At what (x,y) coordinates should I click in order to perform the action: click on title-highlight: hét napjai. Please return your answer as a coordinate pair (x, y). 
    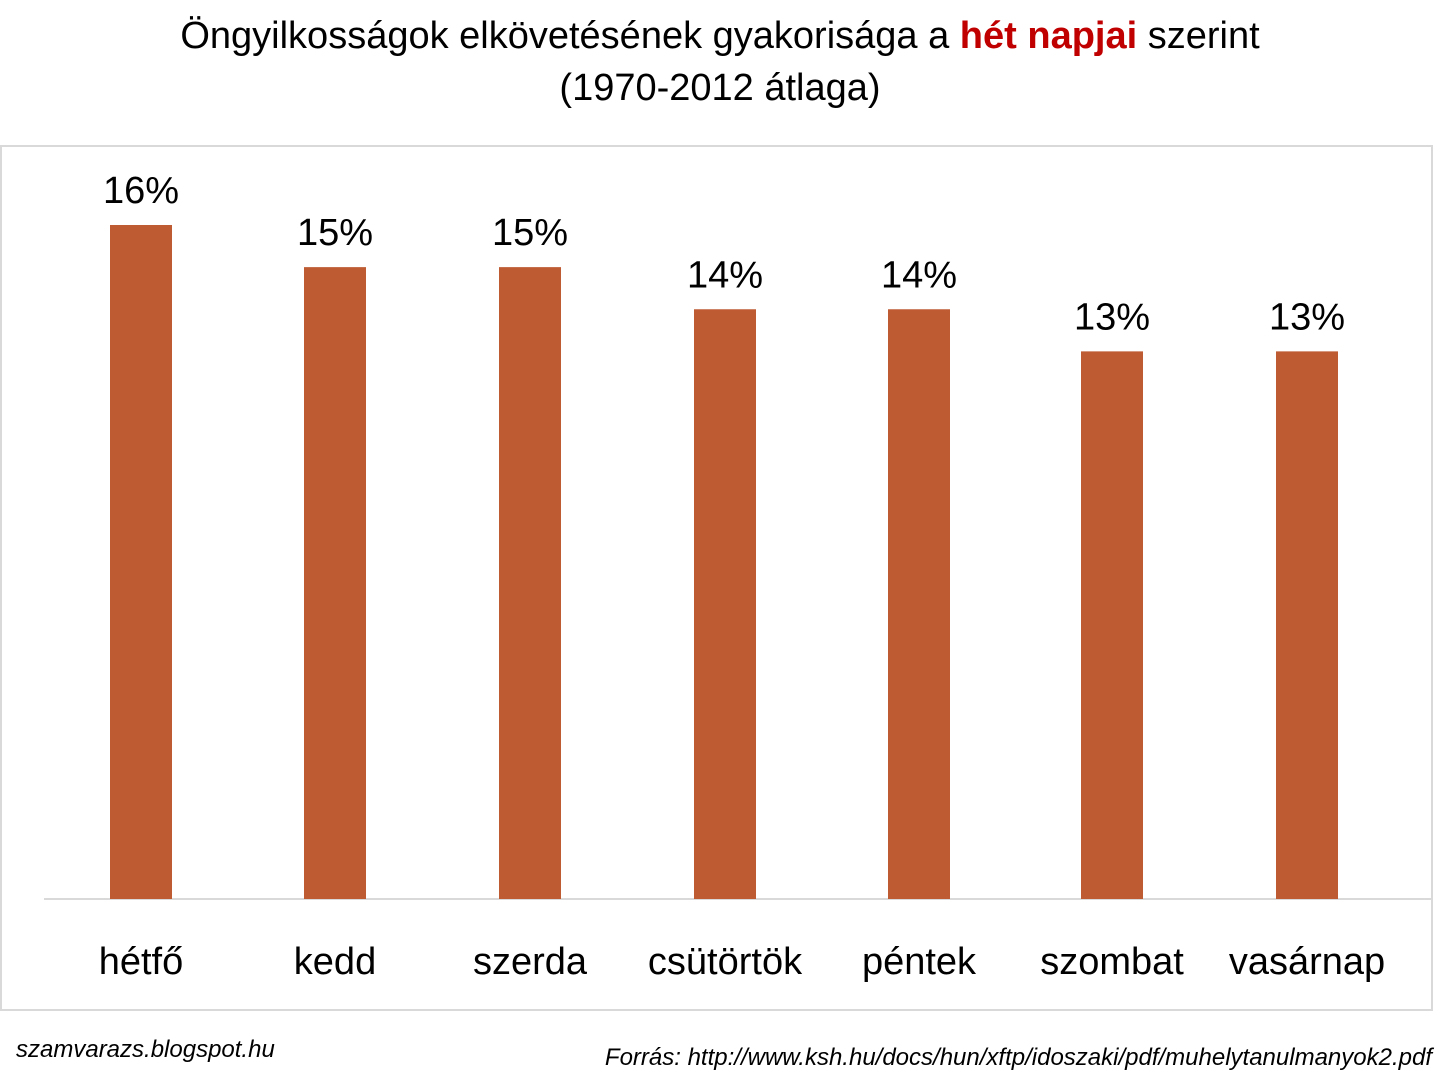
    Looking at the image, I should click on (1048, 36).